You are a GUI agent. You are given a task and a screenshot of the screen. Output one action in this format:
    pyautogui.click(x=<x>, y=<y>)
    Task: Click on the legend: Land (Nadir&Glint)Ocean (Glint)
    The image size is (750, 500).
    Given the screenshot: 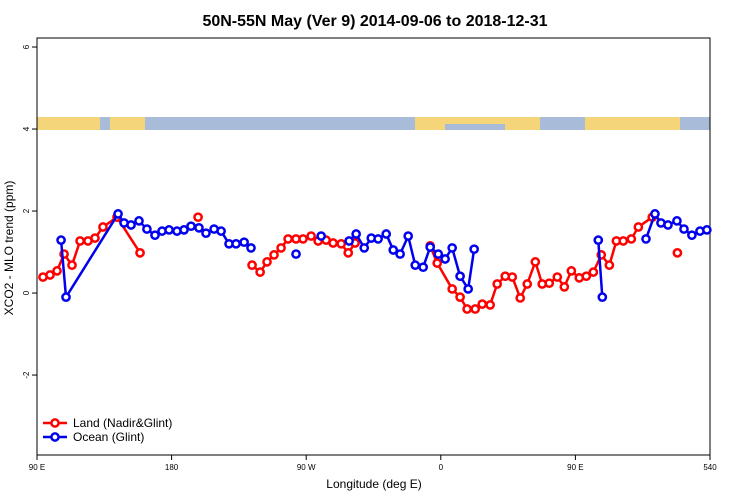 What is the action you would take?
    pyautogui.click(x=107, y=430)
    